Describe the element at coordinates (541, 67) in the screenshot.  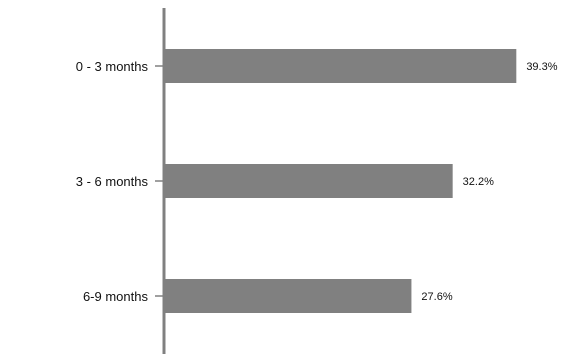
I see `value-label-0: 39.3%` at that location.